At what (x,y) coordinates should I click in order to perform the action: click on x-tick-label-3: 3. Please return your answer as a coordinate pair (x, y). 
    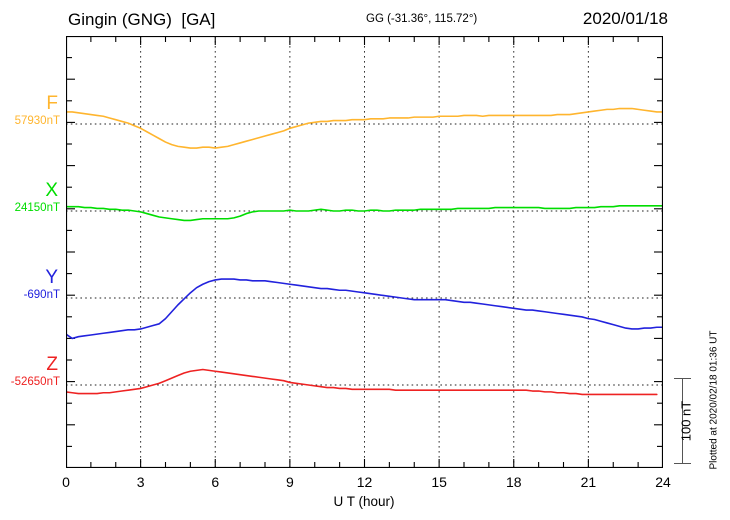
    Looking at the image, I should click on (140, 482).